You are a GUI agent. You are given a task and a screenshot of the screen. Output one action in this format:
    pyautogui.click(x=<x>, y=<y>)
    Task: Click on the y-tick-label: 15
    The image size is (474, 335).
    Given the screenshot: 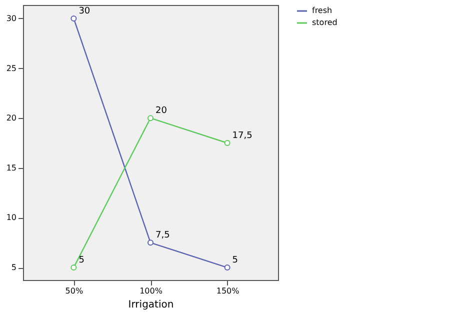 What is the action you would take?
    pyautogui.click(x=11, y=167)
    